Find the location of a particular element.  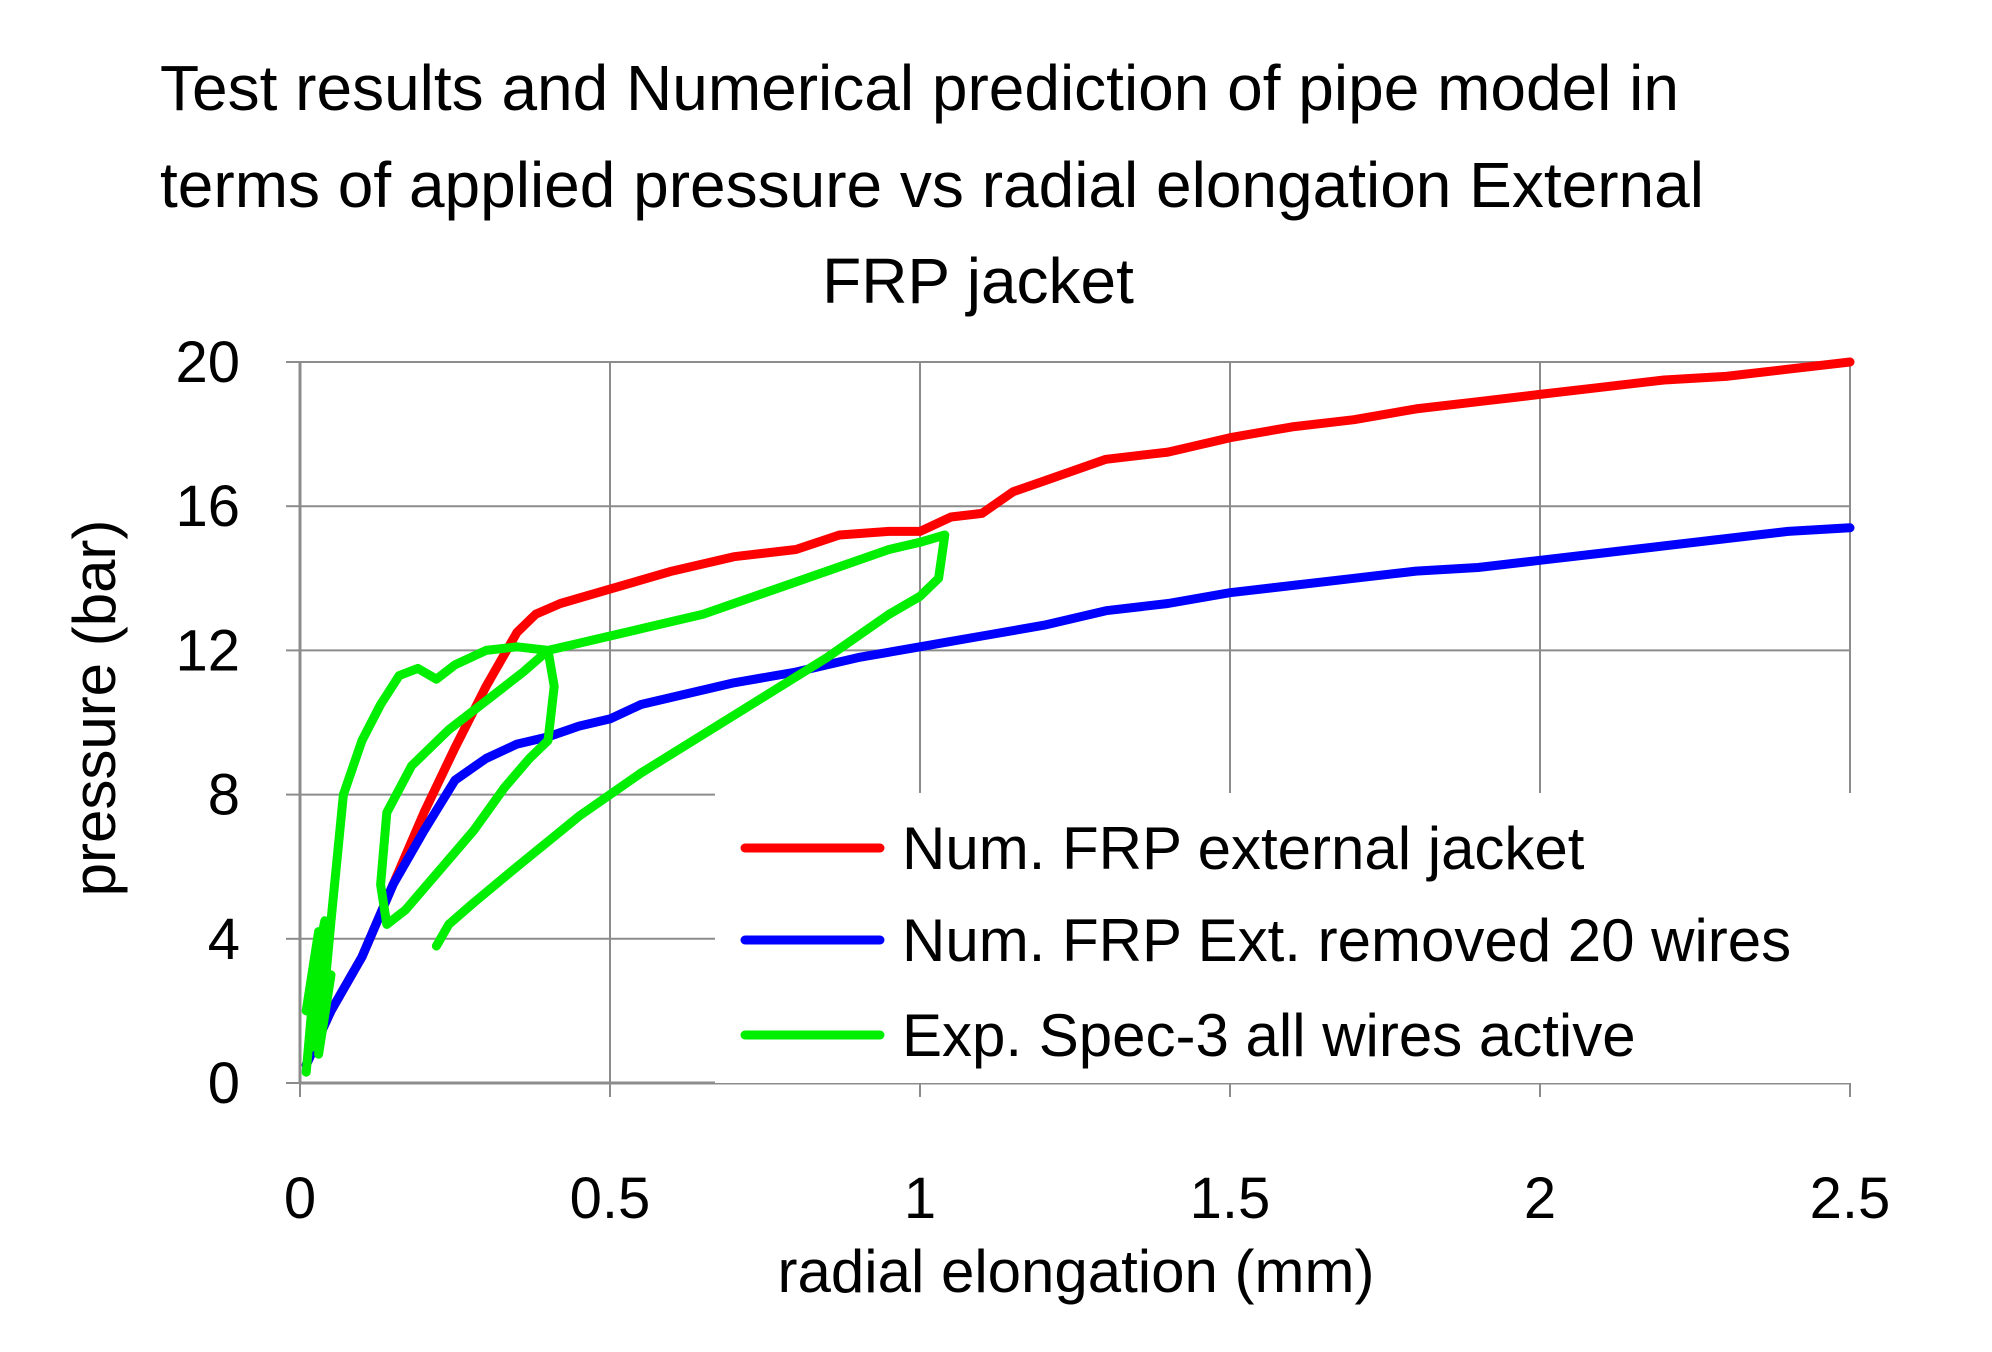

x-axis-title: radial elongation (mm) is located at coordinates (1076, 1271).